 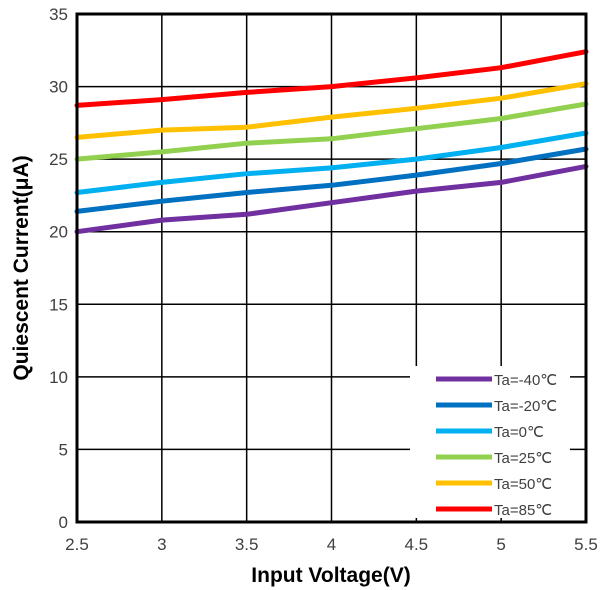 What do you see at coordinates (247, 544) in the screenshot?
I see `x-tick-label: 3.5` at bounding box center [247, 544].